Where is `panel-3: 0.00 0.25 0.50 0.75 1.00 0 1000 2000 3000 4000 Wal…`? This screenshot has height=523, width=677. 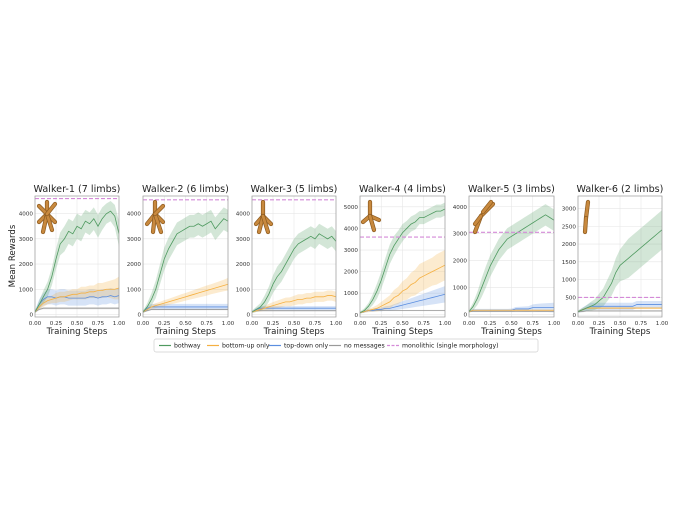 panel-3: 0.00 0.25 0.50 0.75 1.00 0 1000 2000 3000 4000 Wal… is located at coordinates (289, 260).